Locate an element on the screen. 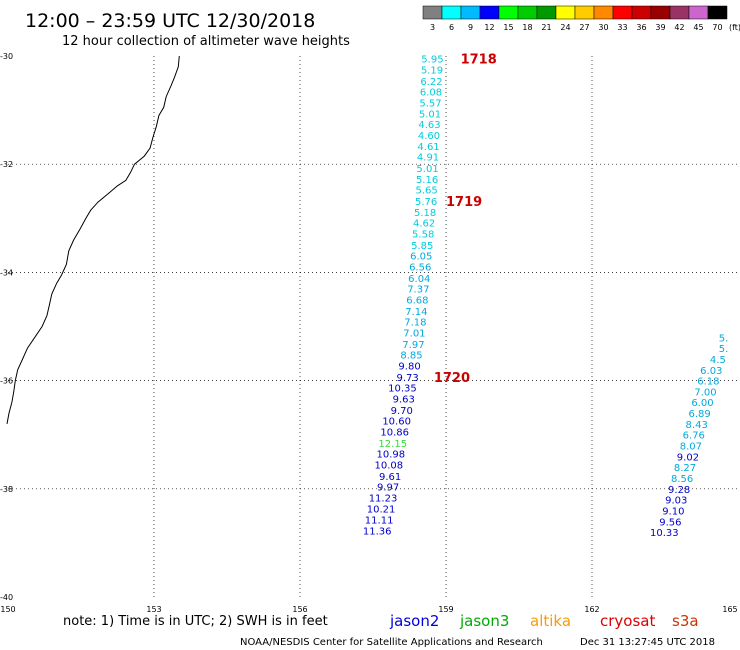 This screenshot has width=740, height=650. wave-height-value: 8.07 is located at coordinates (691, 447).